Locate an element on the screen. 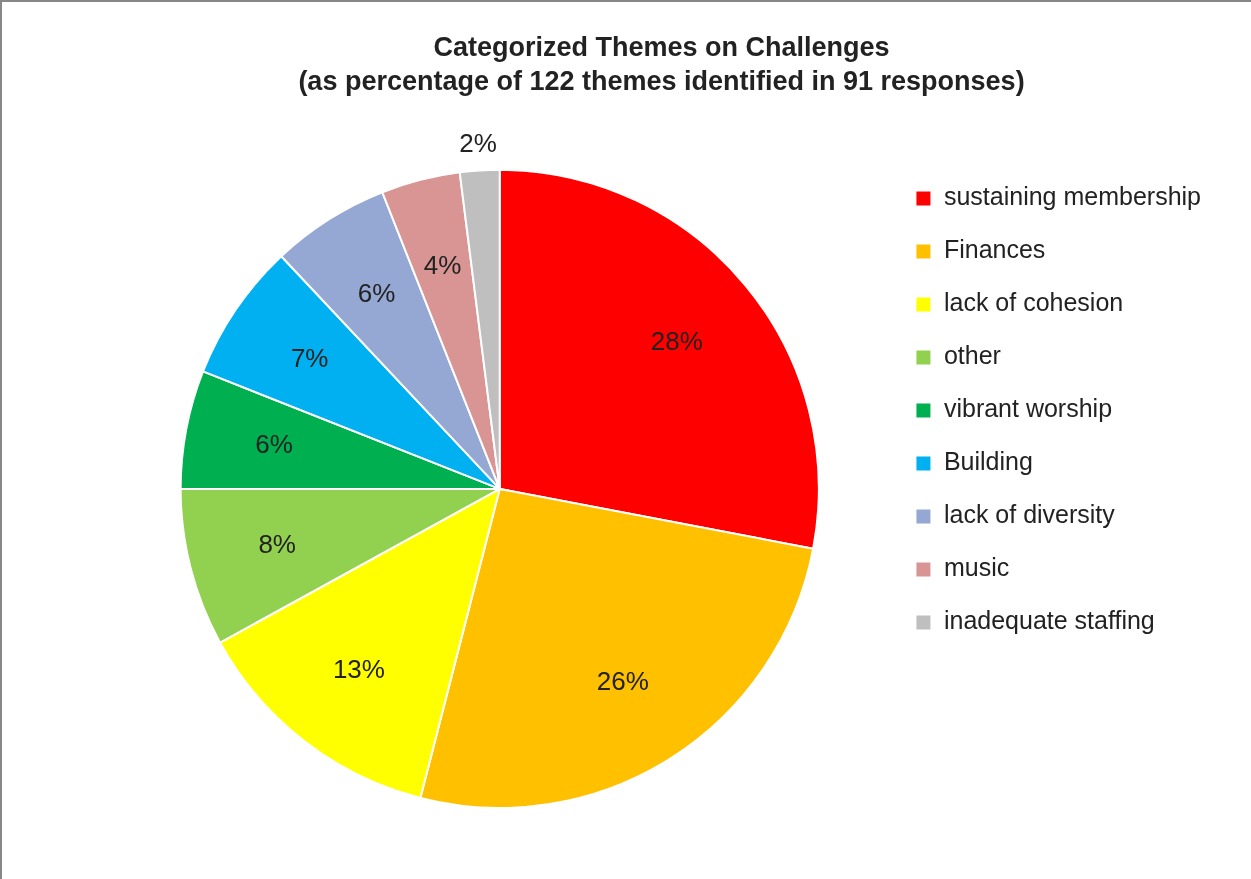  data-label: 8% is located at coordinates (277, 544).